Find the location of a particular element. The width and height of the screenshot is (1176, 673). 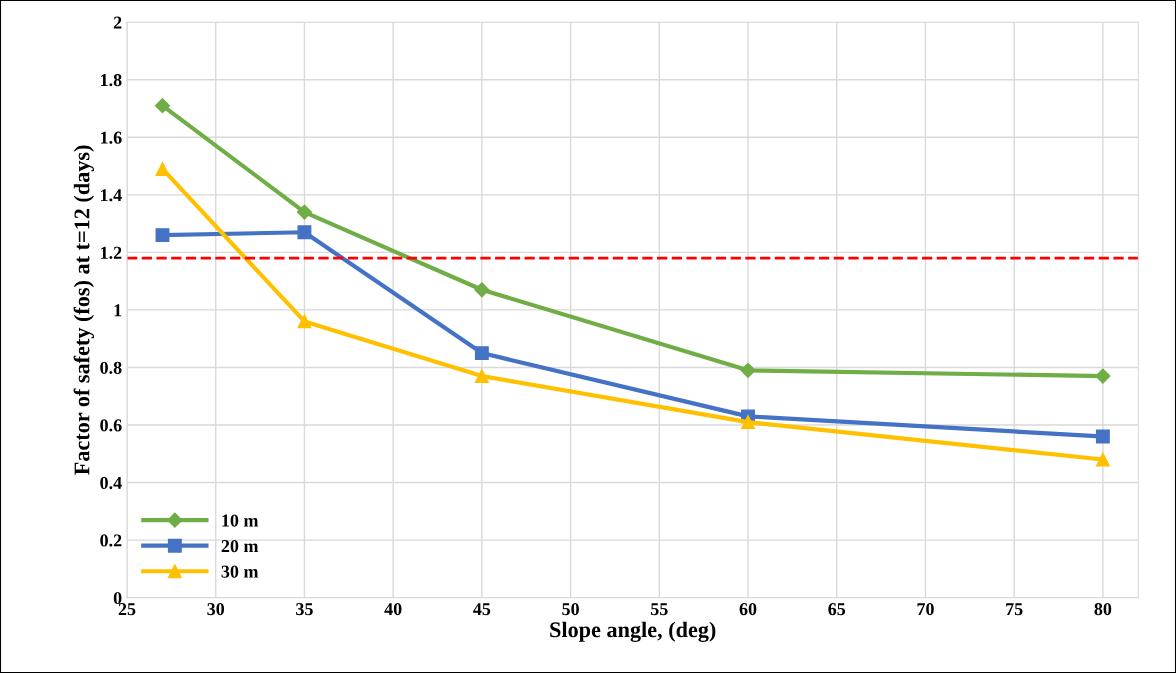

y-tick-label: 1 is located at coordinates (118, 310).